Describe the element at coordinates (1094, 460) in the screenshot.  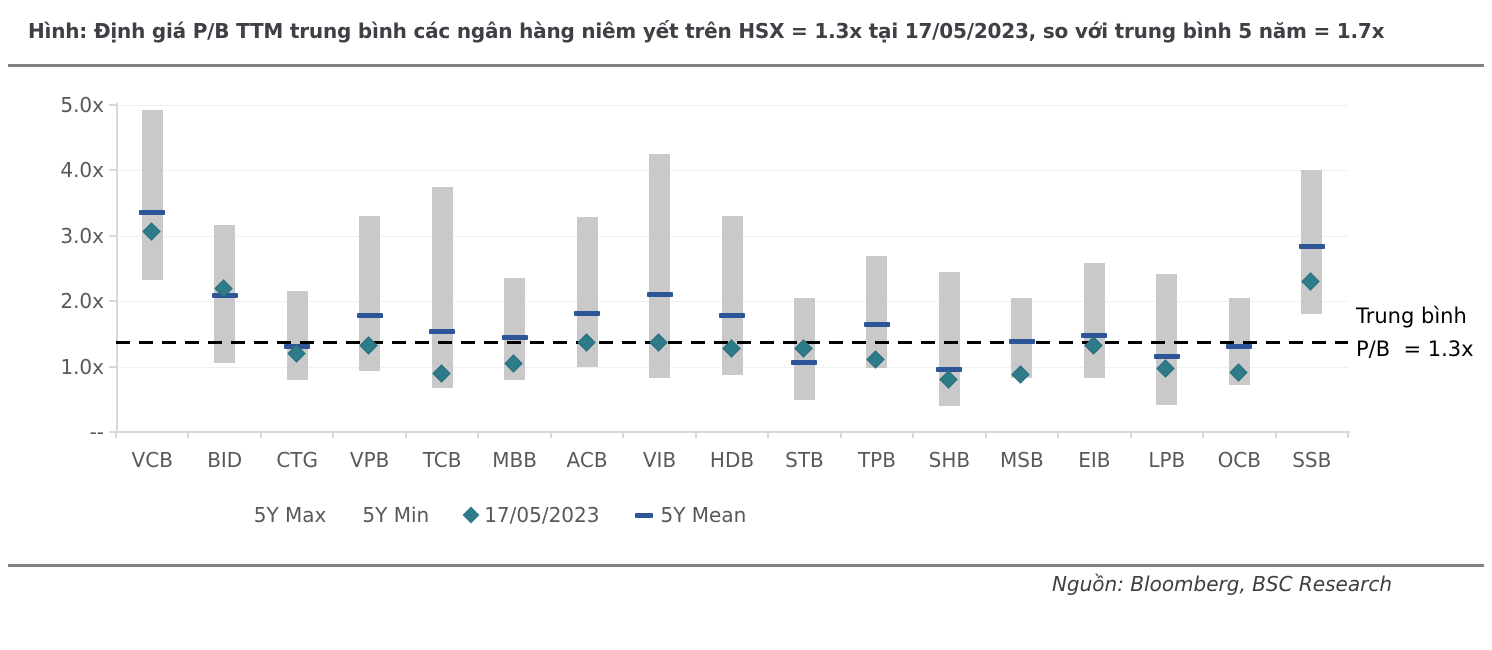
I see `x-axis-label: EIB` at that location.